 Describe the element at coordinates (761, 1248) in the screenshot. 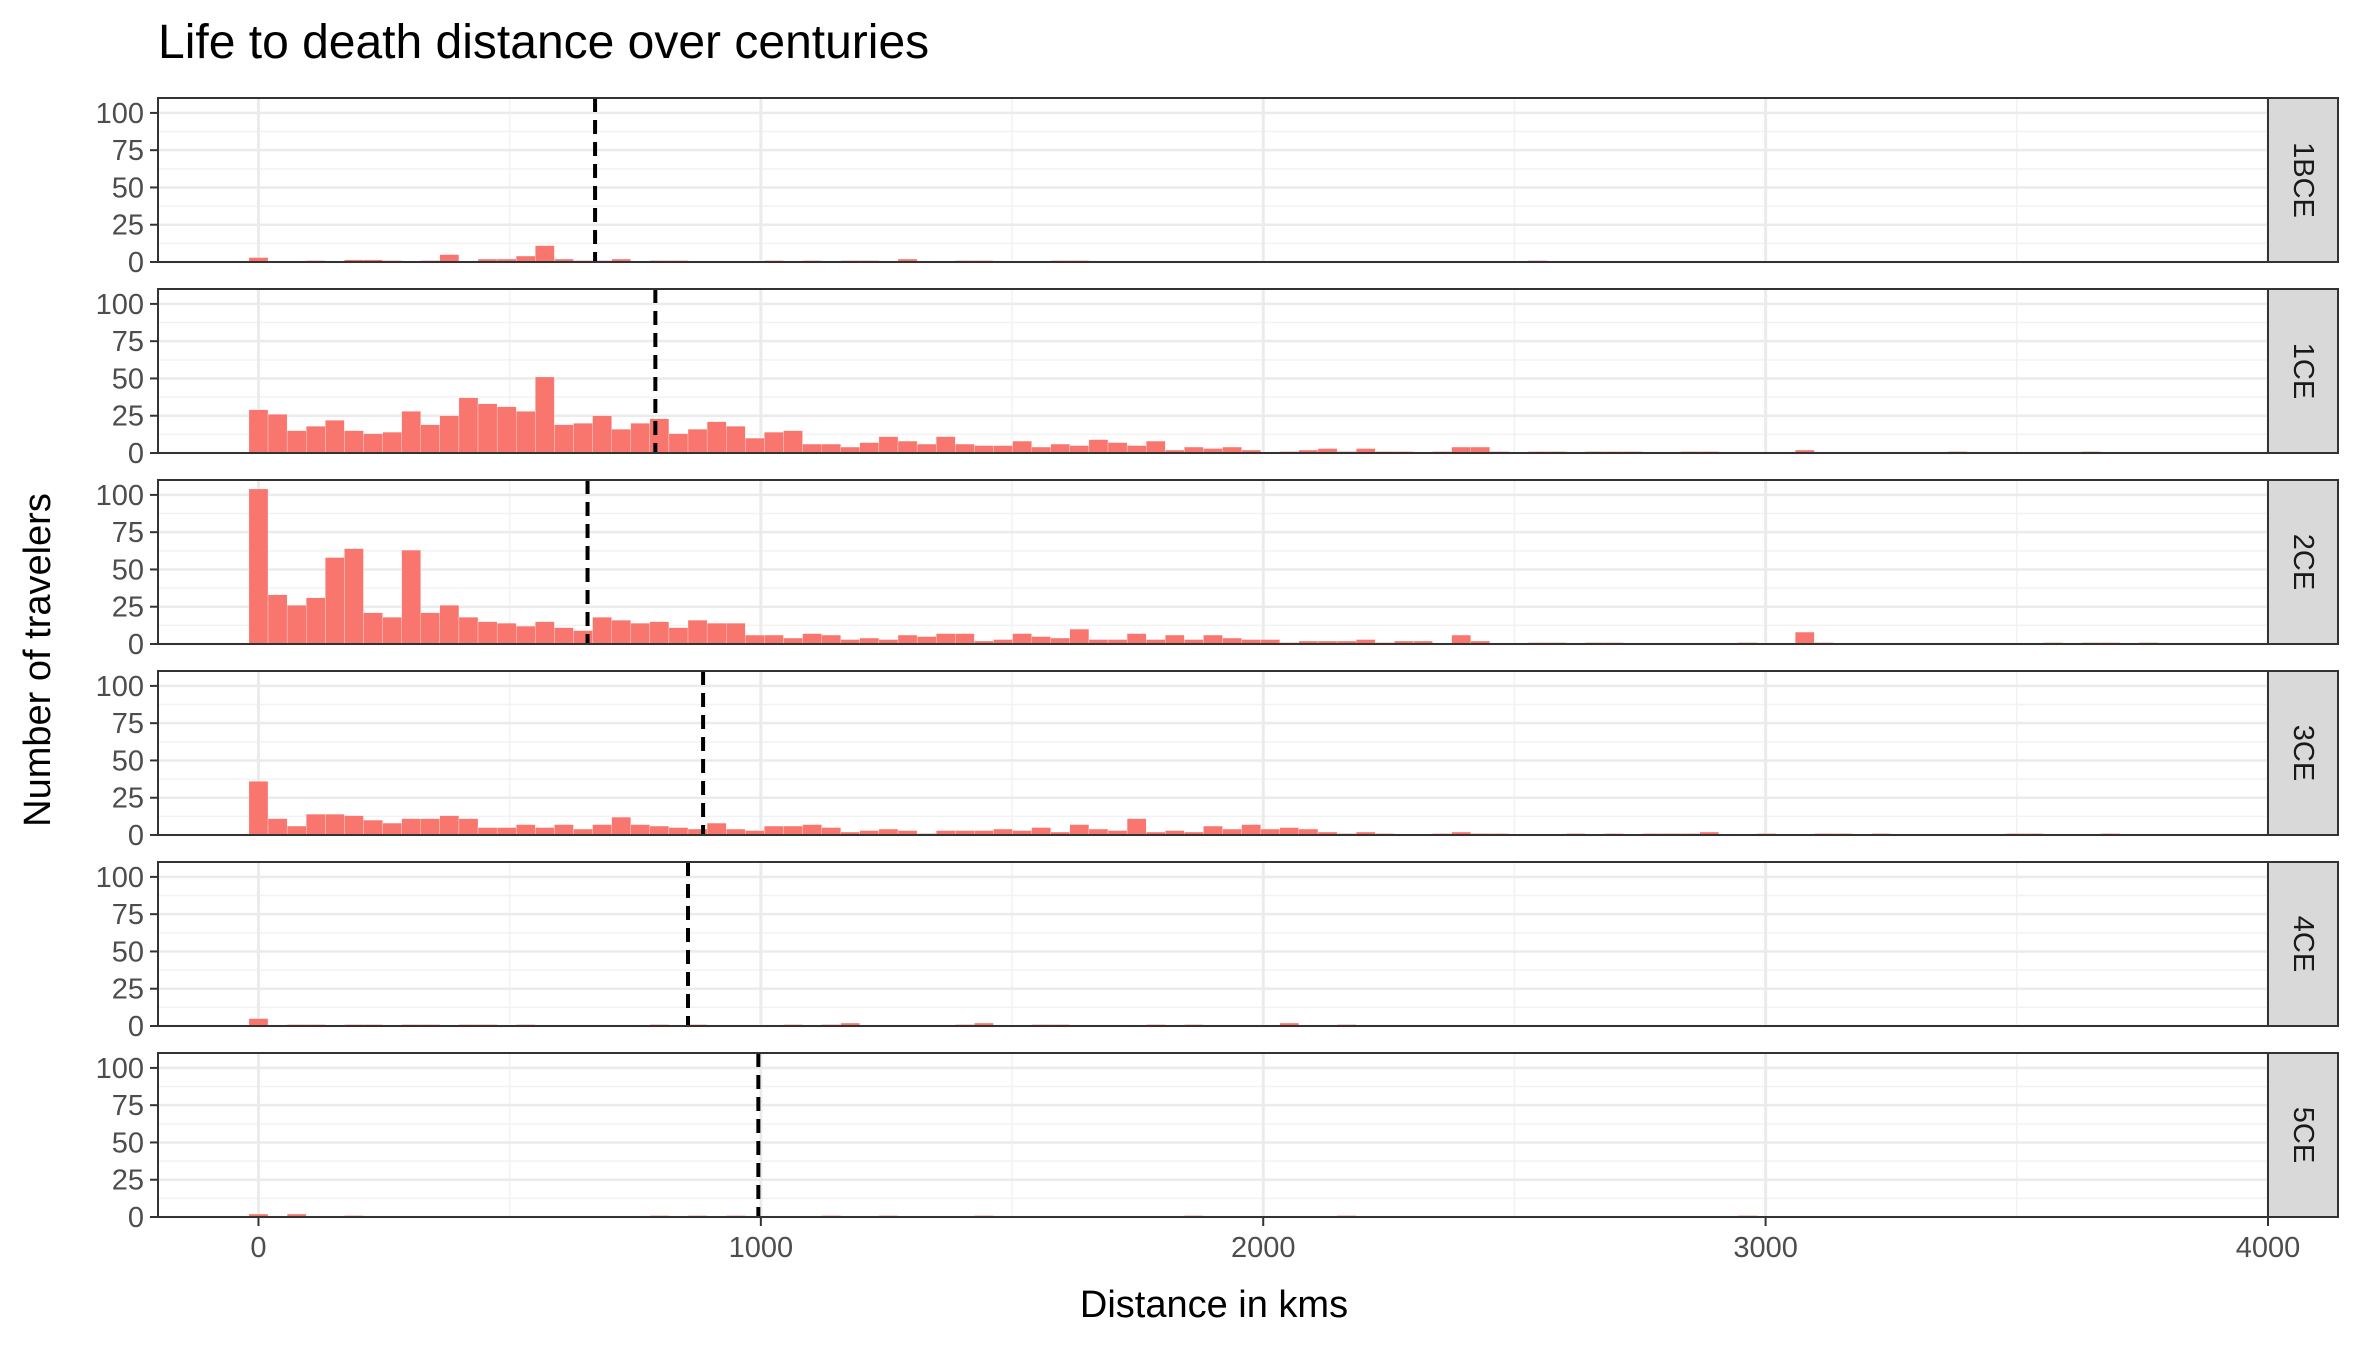

I see `x-tick-label: 1000` at that location.